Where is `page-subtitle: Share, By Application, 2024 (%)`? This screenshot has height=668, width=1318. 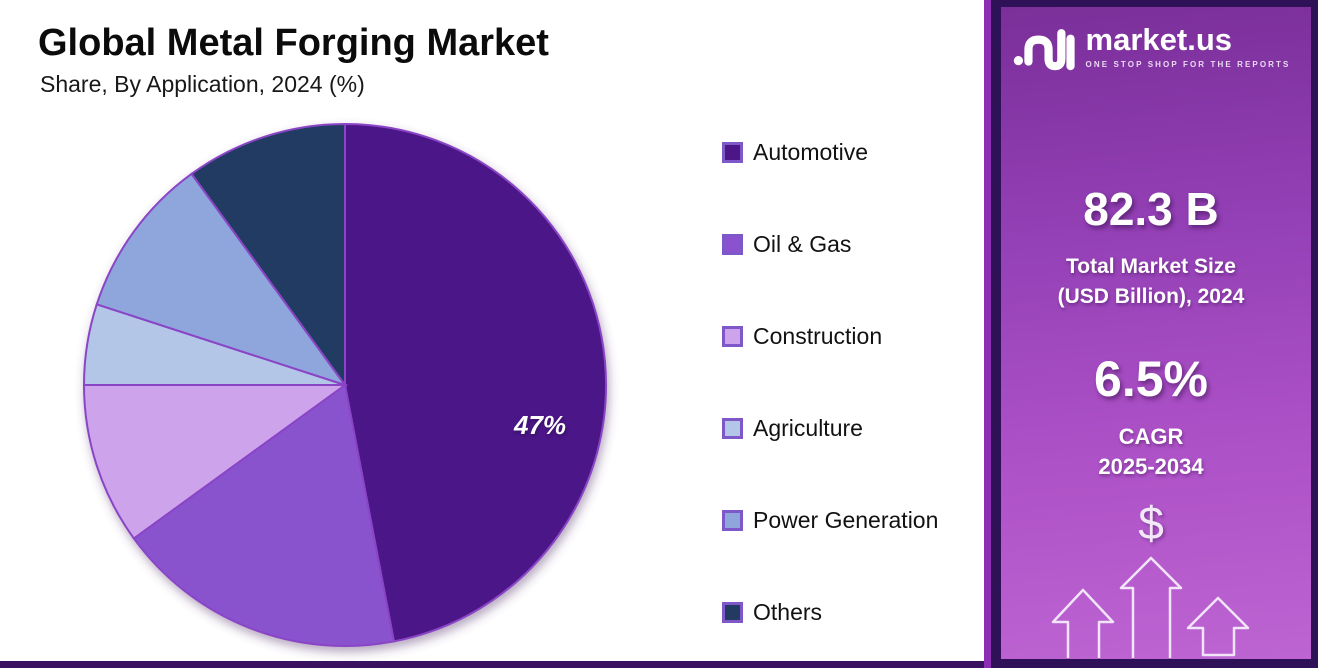 page-subtitle: Share, By Application, 2024 (%) is located at coordinates (202, 84).